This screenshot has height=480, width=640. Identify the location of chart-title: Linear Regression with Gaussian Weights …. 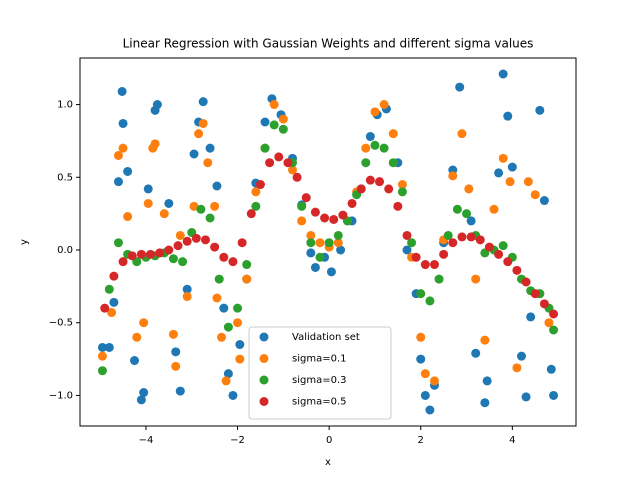
(328, 44).